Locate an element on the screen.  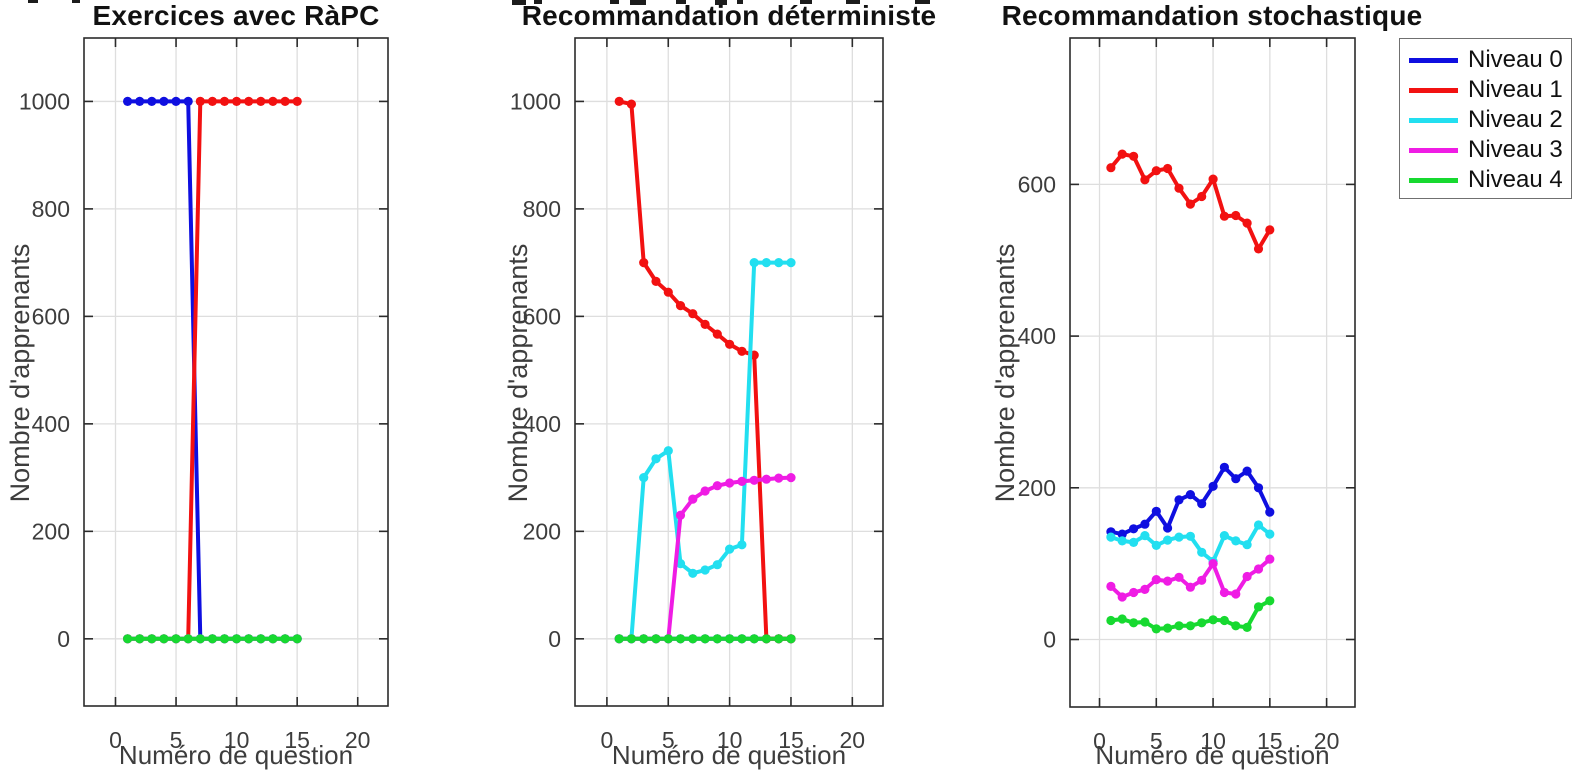
legend-entry-niveau-4: Niveau 4 is located at coordinates (1490, 180).